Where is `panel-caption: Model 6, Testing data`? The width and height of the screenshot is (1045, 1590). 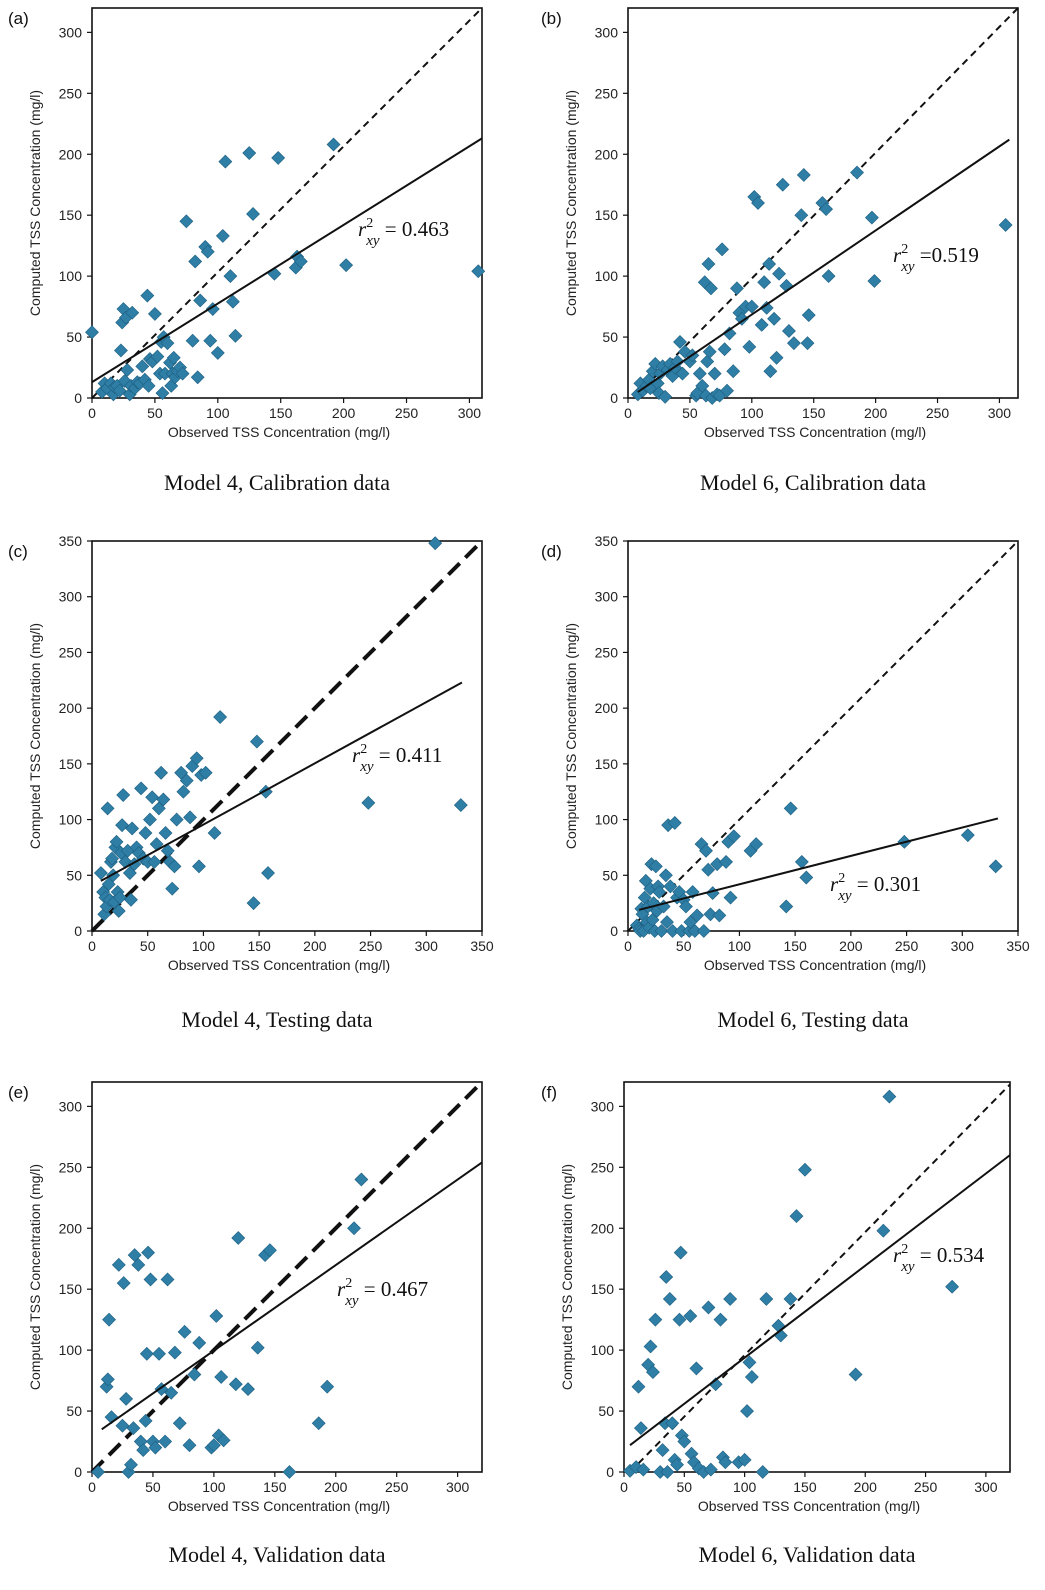 panel-caption: Model 6, Testing data is located at coordinates (812, 1019).